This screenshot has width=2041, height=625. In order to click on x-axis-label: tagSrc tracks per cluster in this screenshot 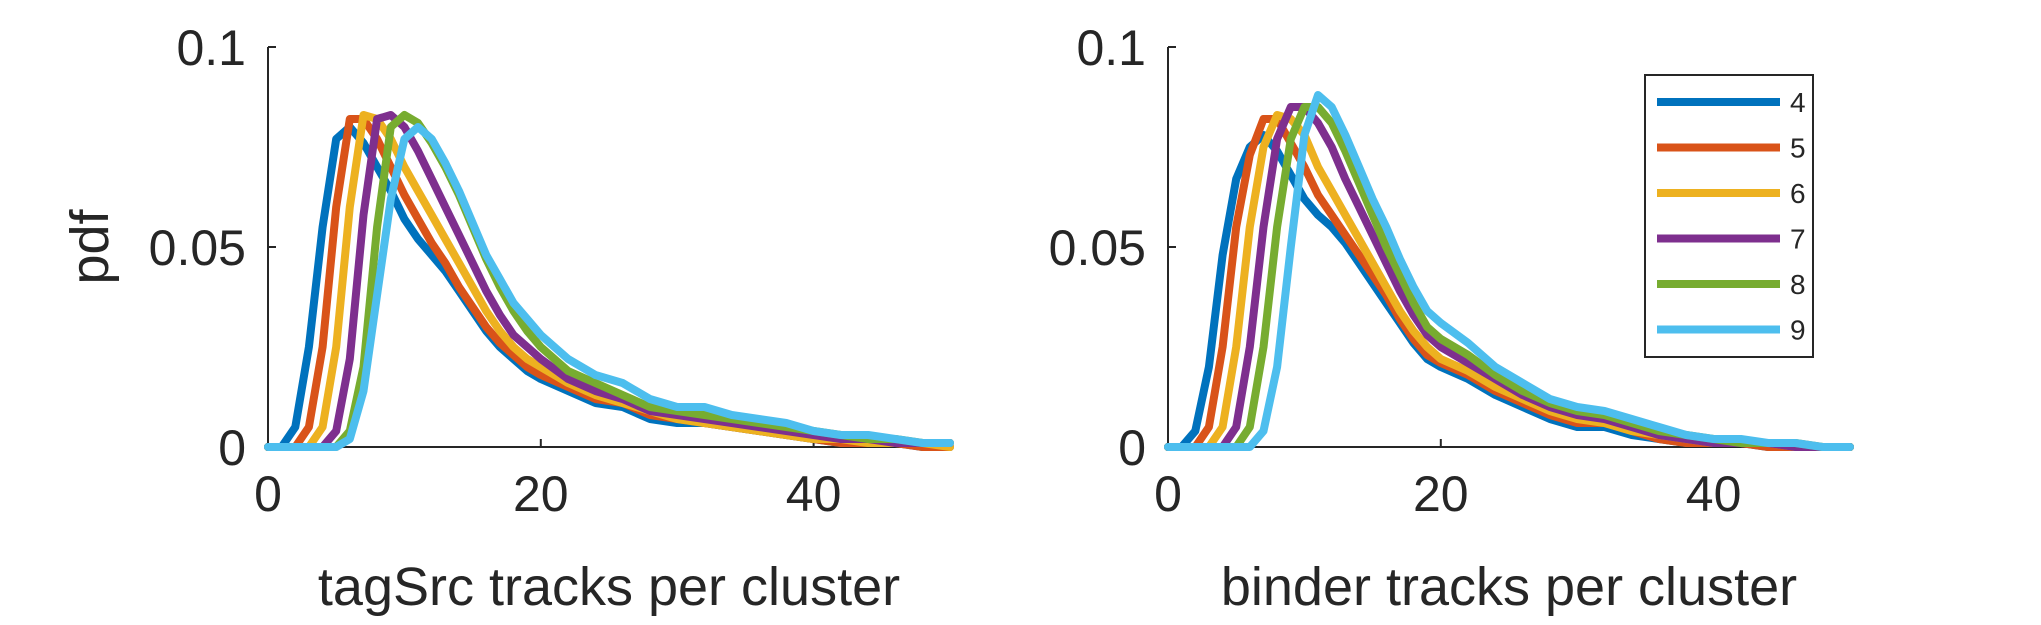, I will do `click(609, 587)`.